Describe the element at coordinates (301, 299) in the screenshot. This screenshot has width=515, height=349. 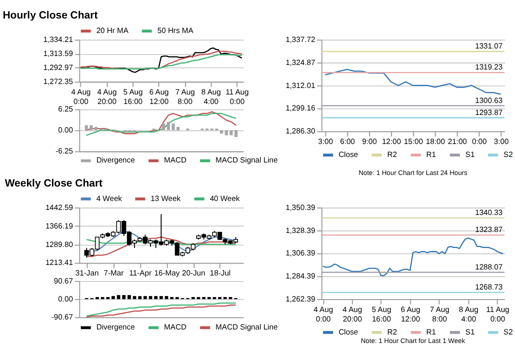
I see `y-tick-label: 1,262.39` at that location.